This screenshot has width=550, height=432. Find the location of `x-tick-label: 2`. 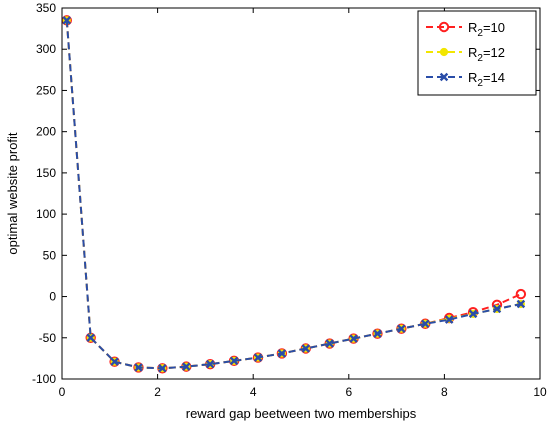

x-tick-label: 2 is located at coordinates (157, 392).